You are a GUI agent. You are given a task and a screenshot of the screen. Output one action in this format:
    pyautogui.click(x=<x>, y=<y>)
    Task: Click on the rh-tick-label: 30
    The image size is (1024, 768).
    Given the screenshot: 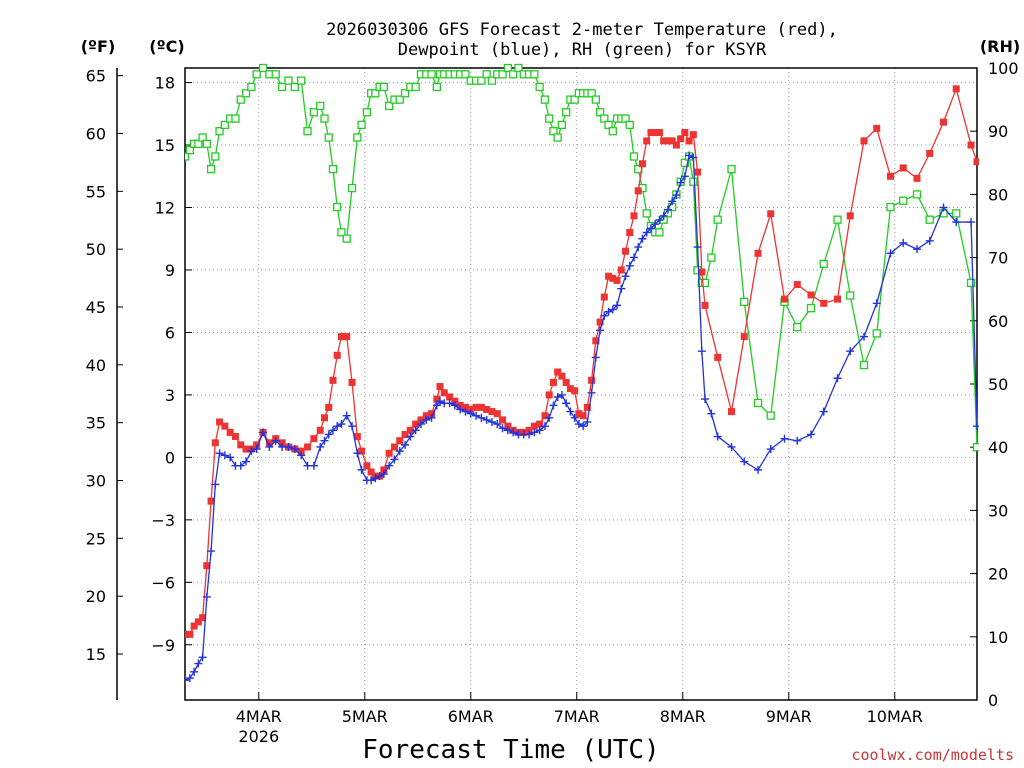 What is the action you would take?
    pyautogui.click(x=998, y=510)
    